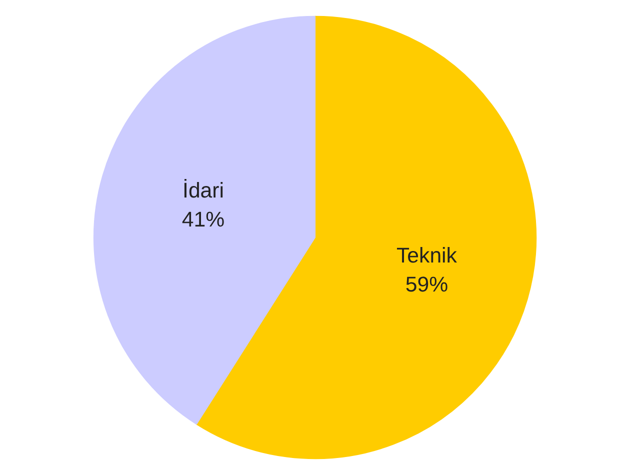 The image size is (629, 474). What do you see at coordinates (203, 220) in the screenshot?
I see `data-label: 41%` at bounding box center [203, 220].